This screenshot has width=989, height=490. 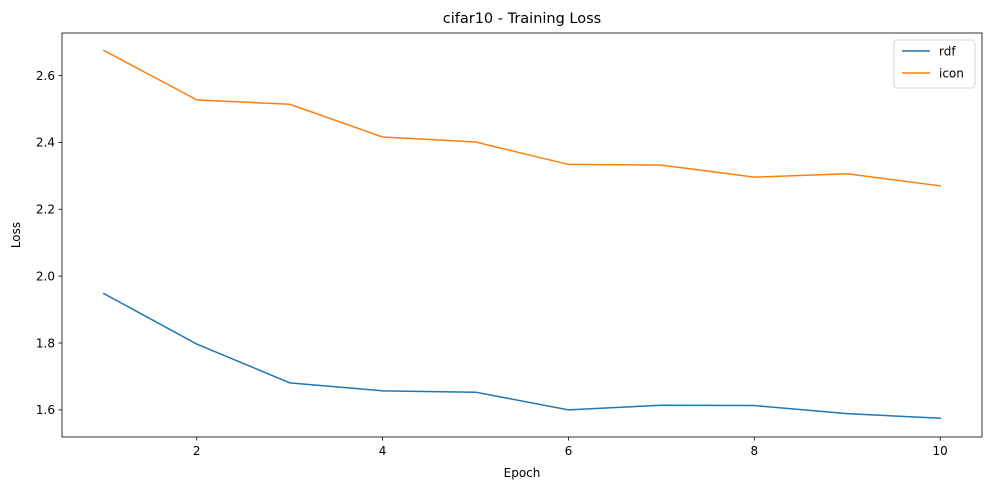 I want to click on x-tick-label: 8, so click(x=755, y=451).